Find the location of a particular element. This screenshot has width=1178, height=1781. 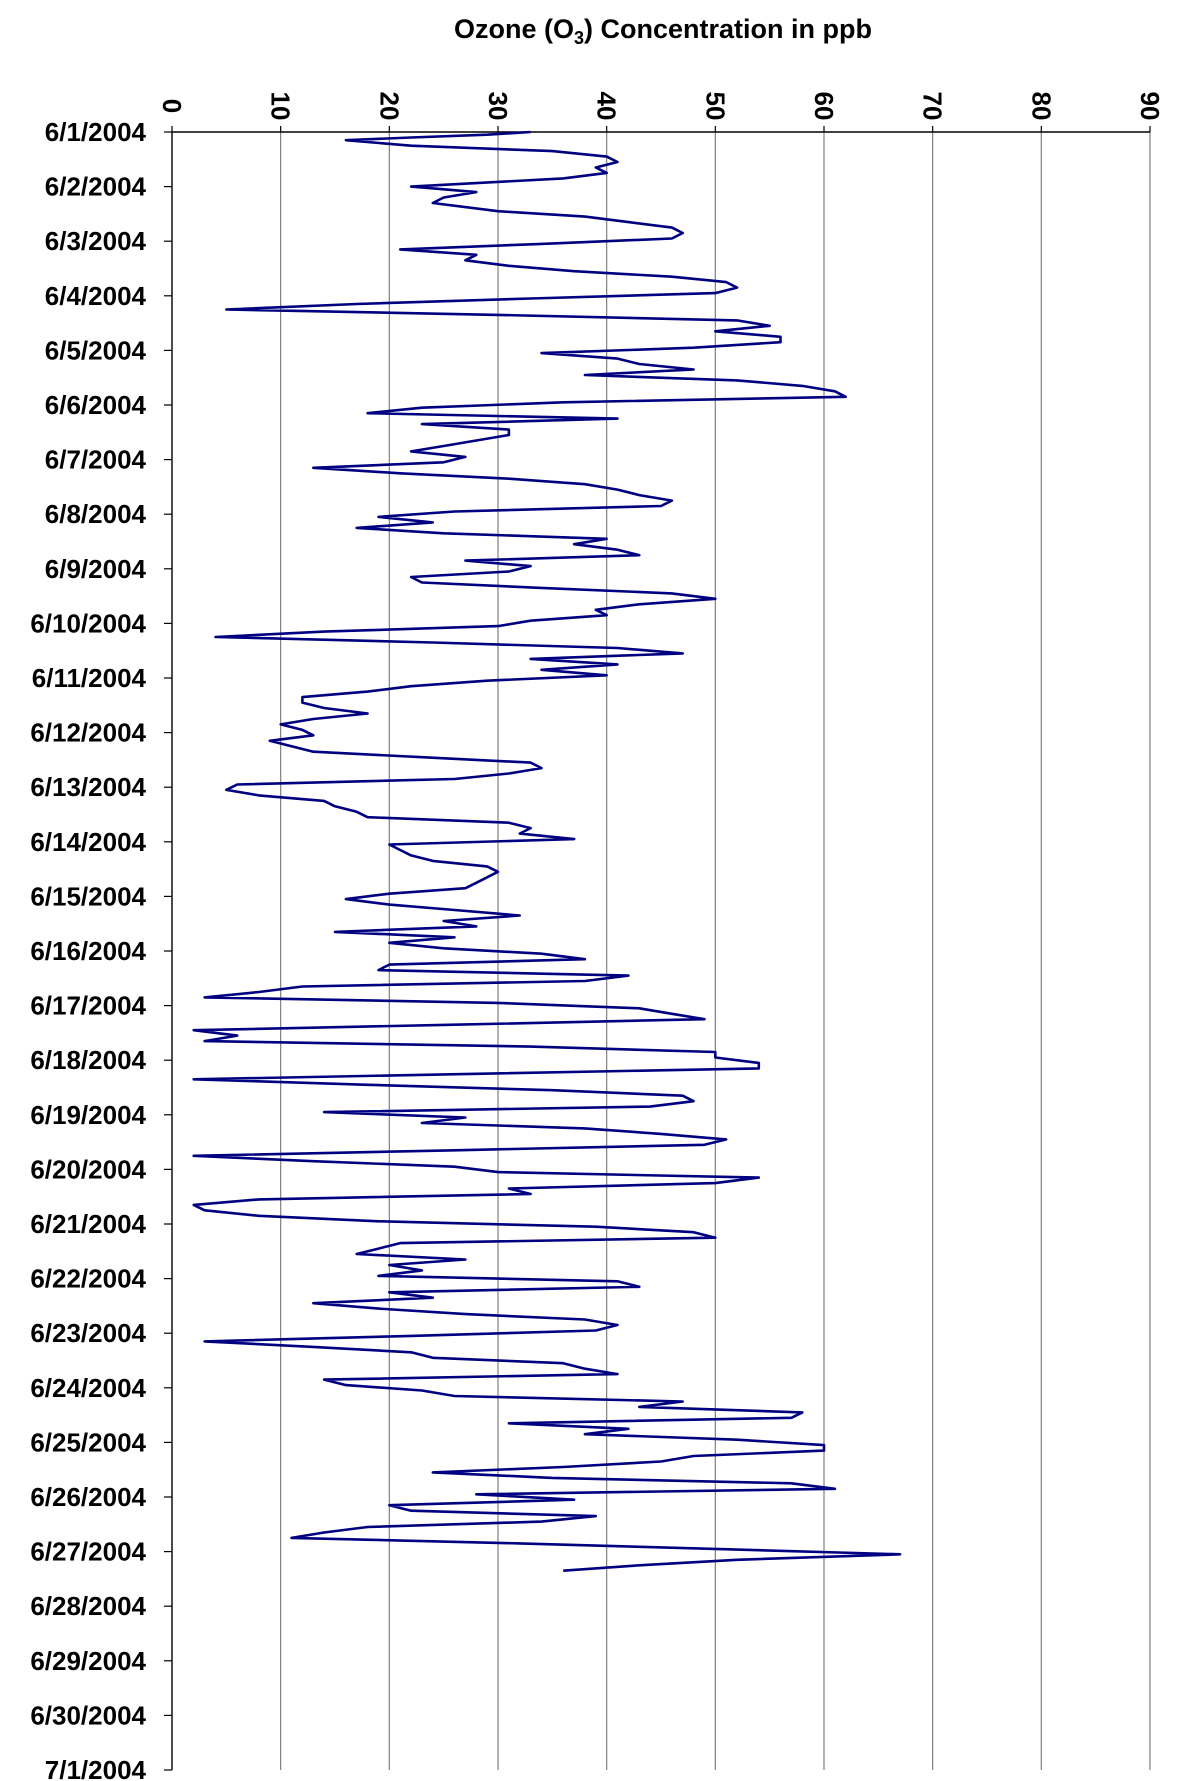

x-tick-label: 80 is located at coordinates (1041, 106).